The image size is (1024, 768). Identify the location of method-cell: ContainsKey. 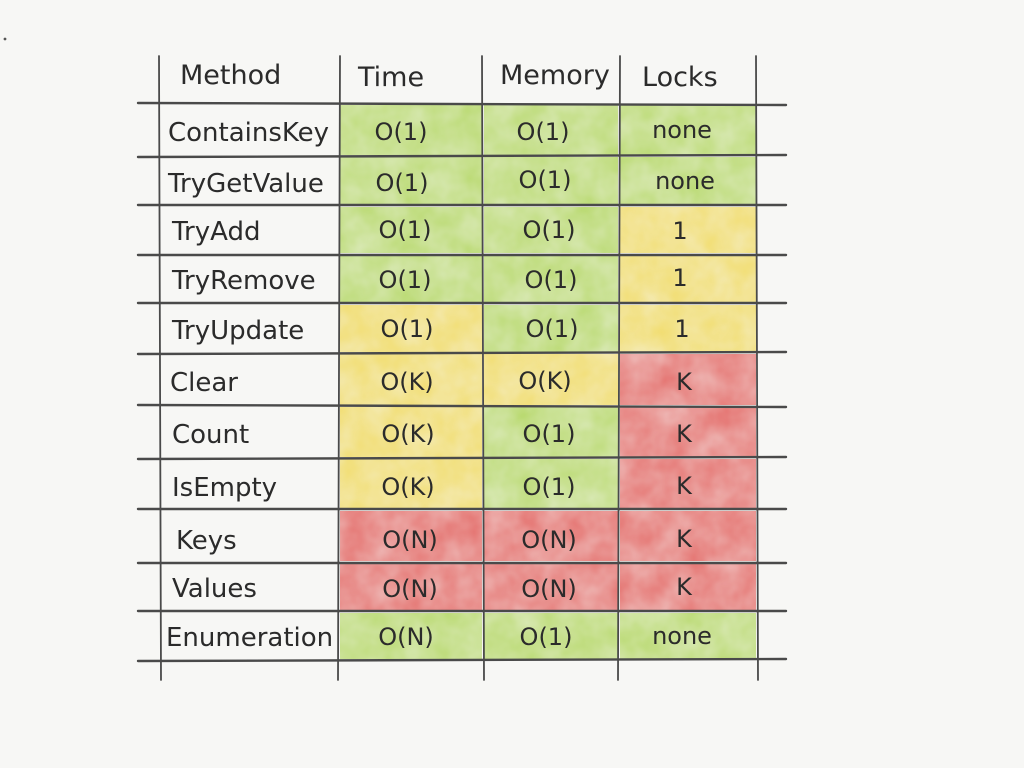
(248, 133).